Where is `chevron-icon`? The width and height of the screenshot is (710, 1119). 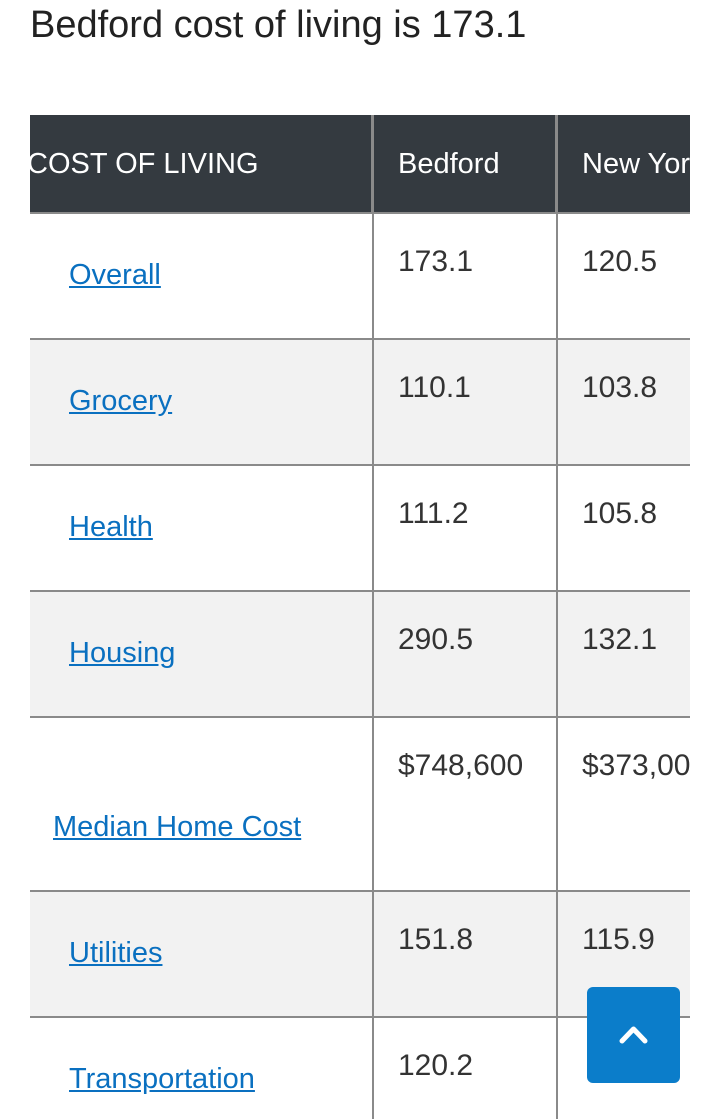
chevron-icon is located at coordinates (633, 1035).